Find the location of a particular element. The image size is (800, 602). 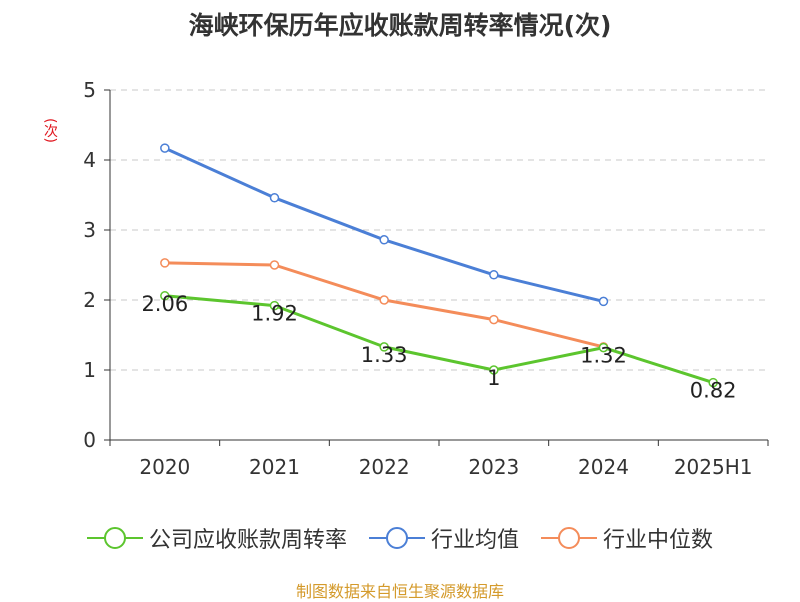

y-tick-label: 1 is located at coordinates (89, 370).